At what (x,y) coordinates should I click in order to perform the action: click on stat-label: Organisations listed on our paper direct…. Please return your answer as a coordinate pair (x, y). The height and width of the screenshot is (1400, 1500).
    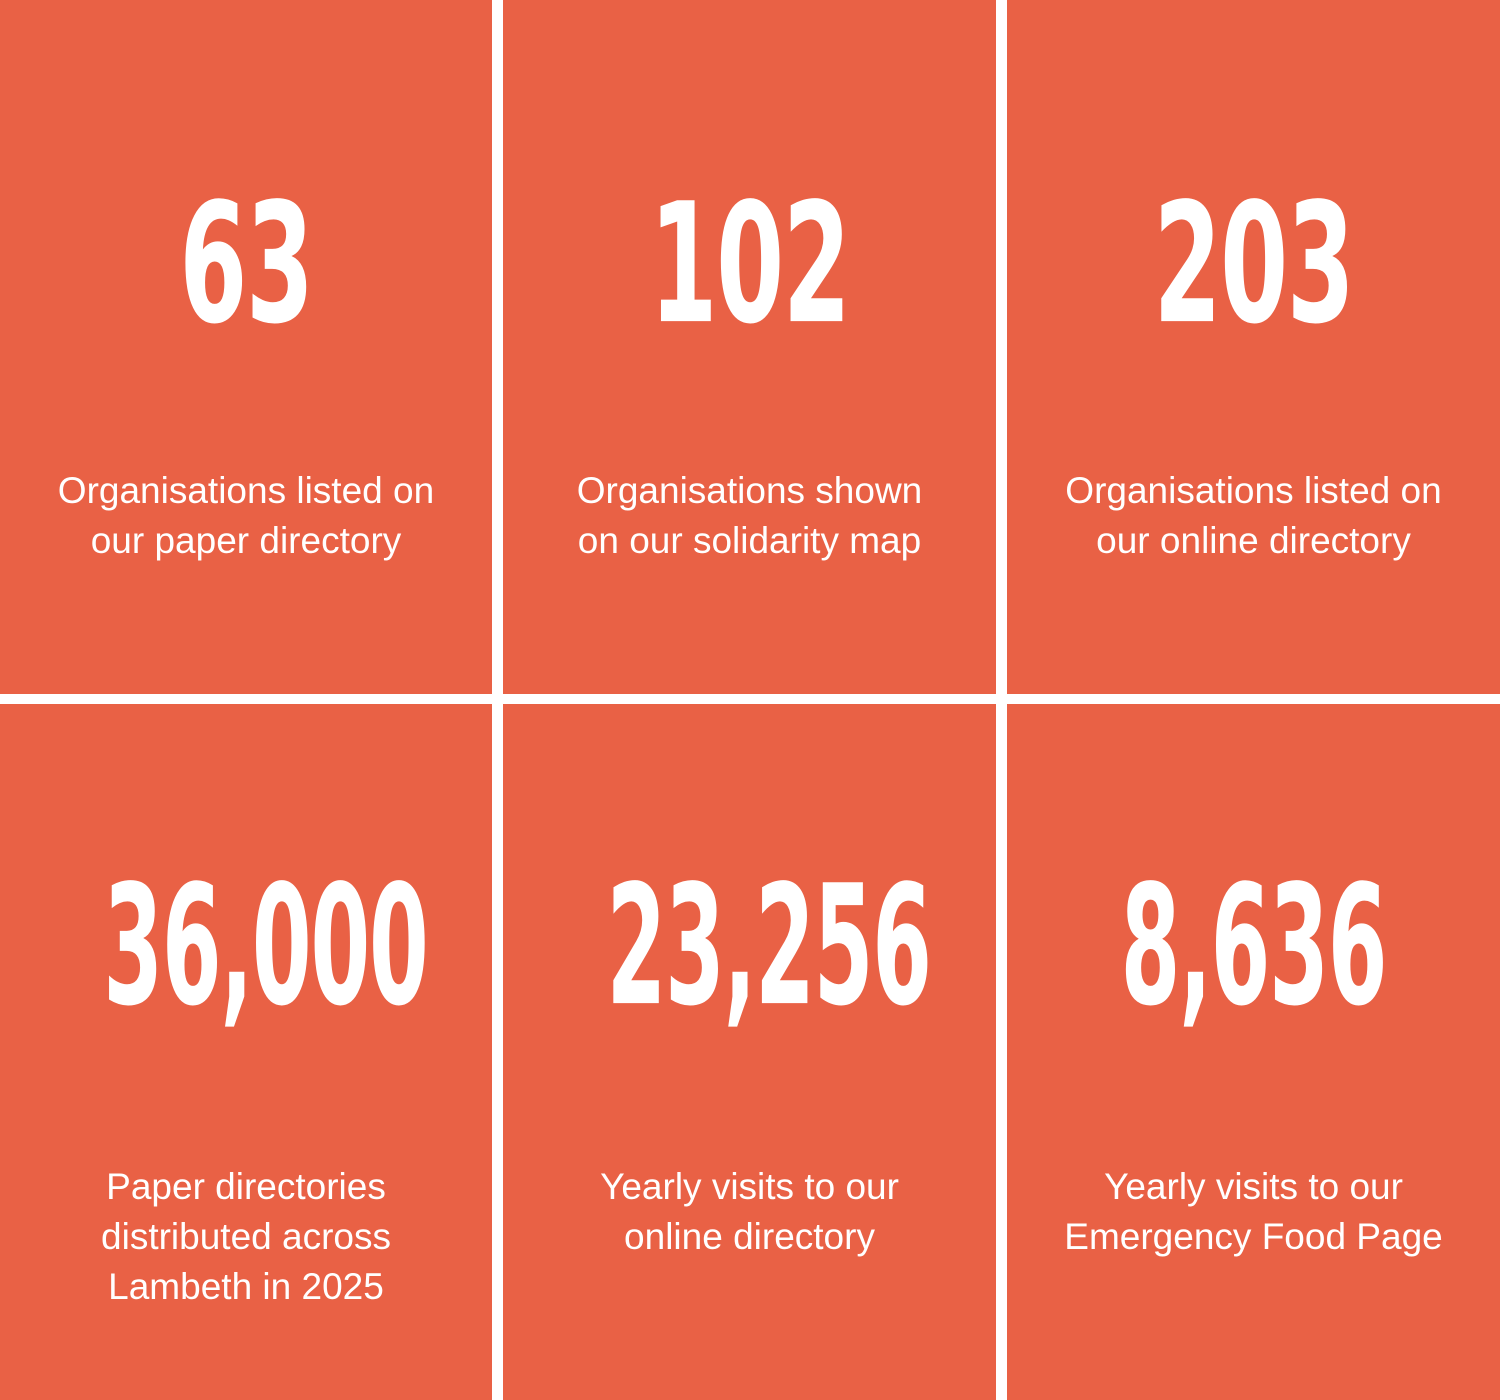
    Looking at the image, I should click on (246, 516).